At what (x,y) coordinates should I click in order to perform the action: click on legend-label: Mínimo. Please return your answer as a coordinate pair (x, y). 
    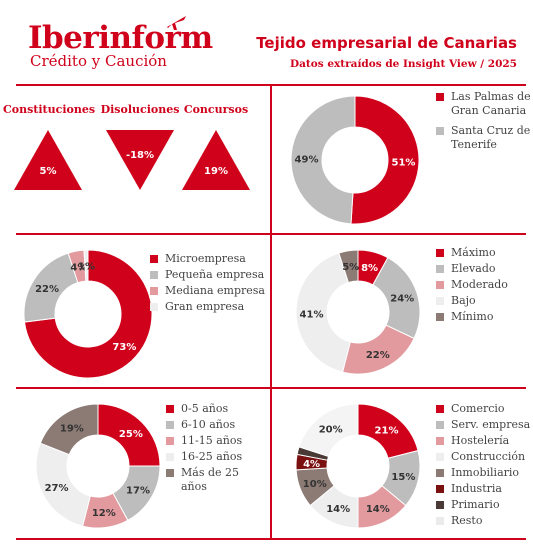
    Looking at the image, I should click on (472, 316).